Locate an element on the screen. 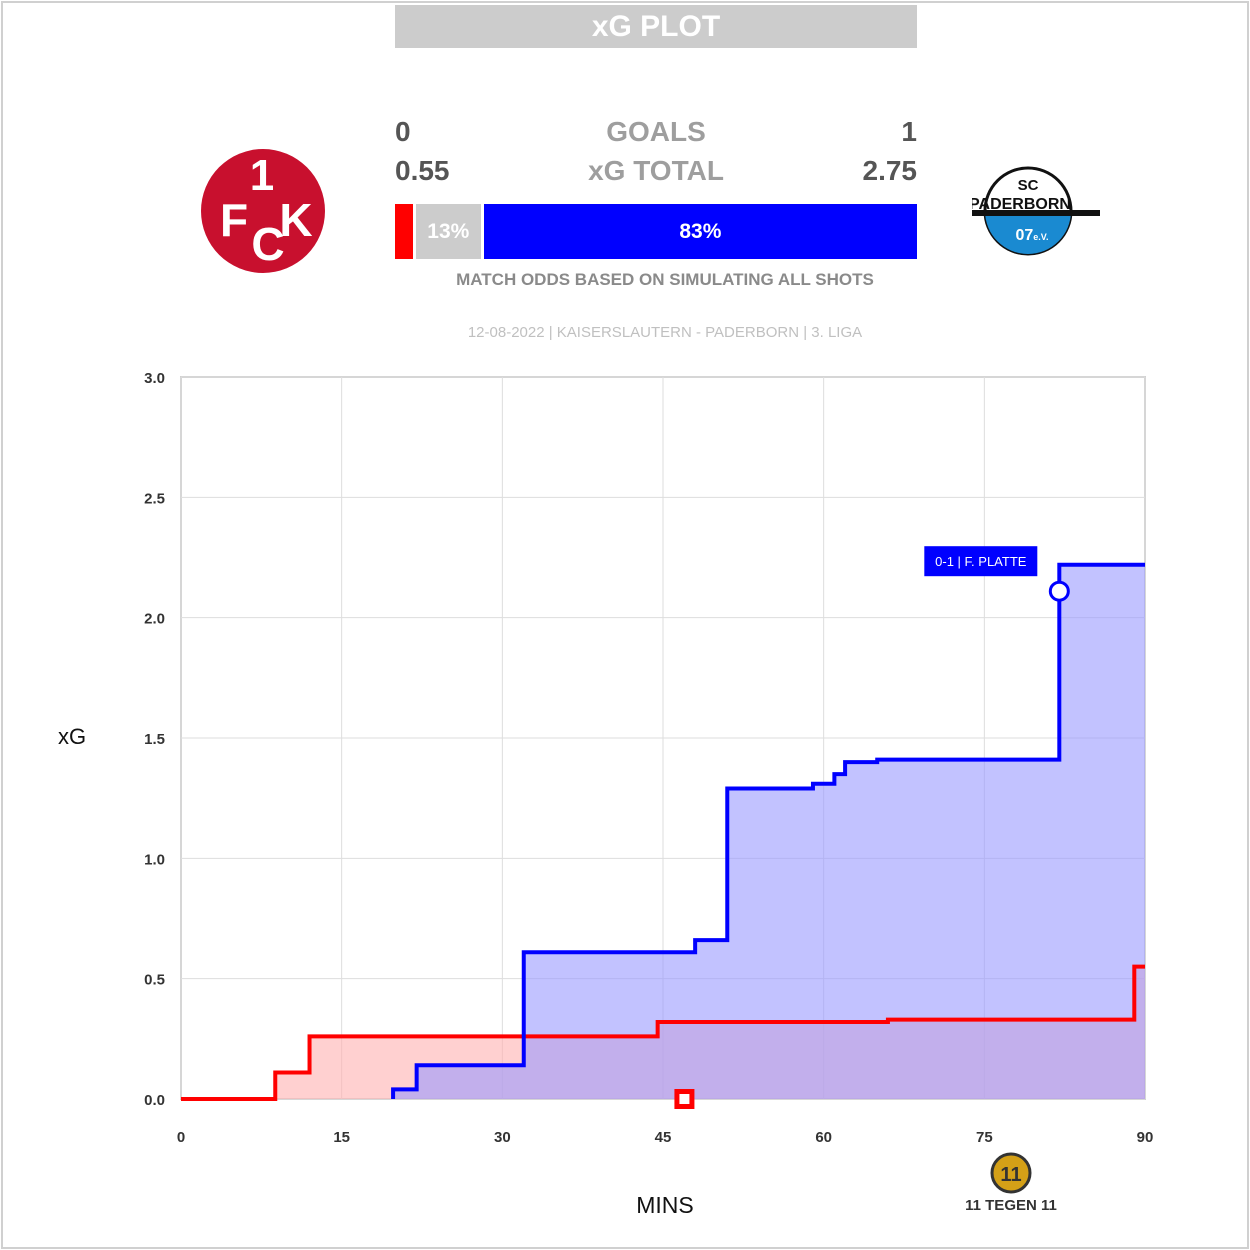  x-tick-label: 45 is located at coordinates (663, 1137).